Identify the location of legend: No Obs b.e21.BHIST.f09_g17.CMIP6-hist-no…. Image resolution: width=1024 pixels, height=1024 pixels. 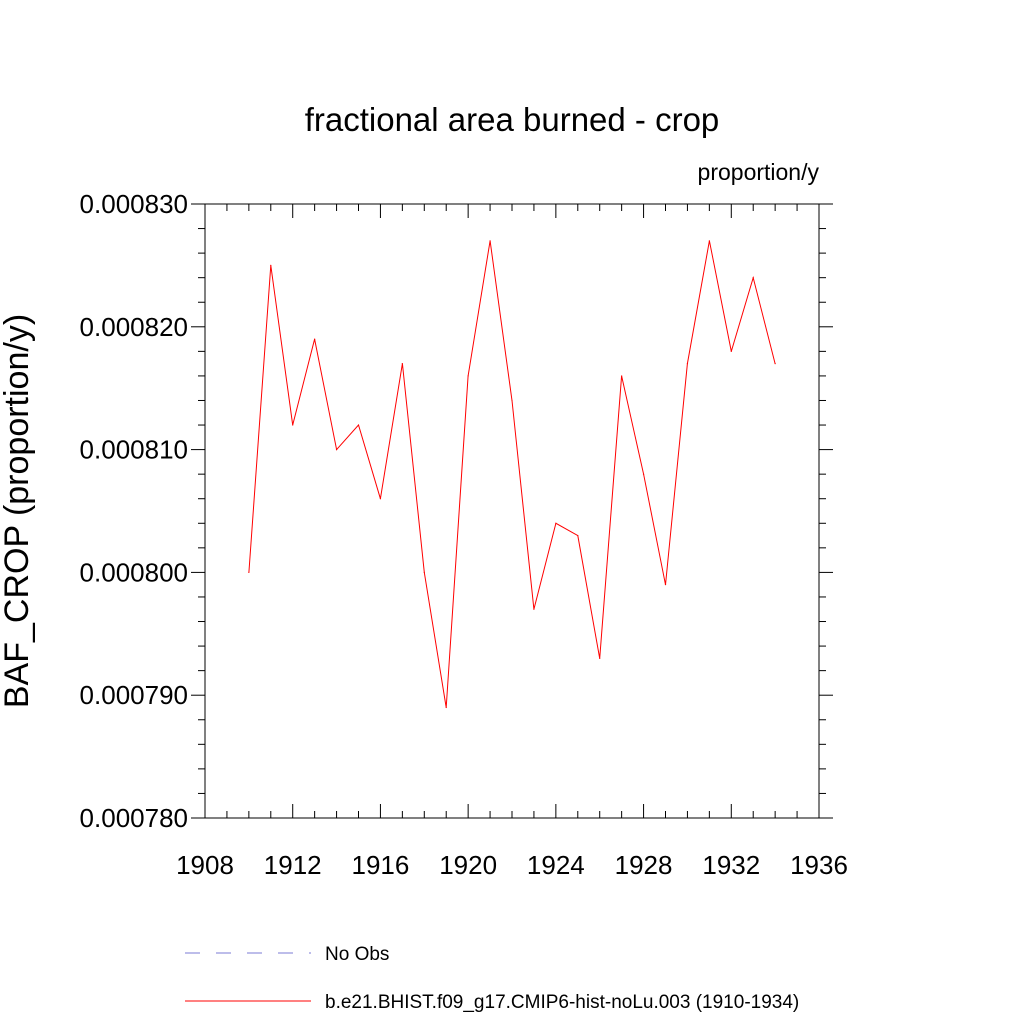
(492, 978).